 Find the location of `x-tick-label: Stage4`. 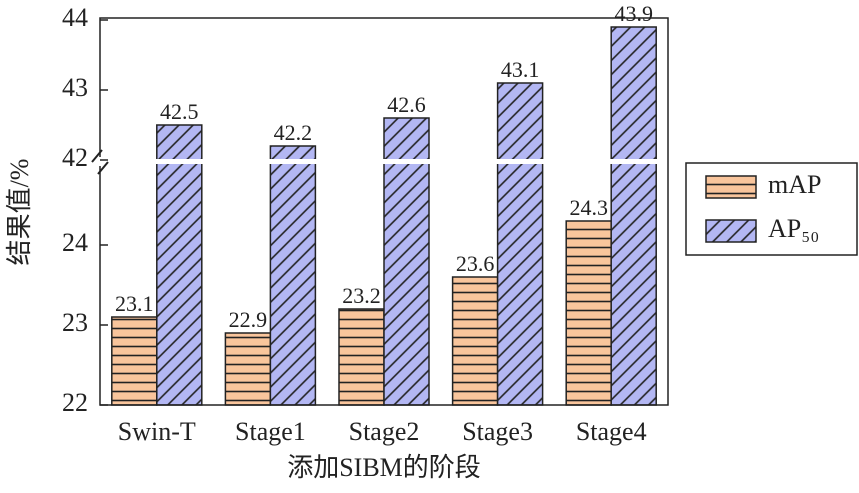

x-tick-label: Stage4 is located at coordinates (611, 431).